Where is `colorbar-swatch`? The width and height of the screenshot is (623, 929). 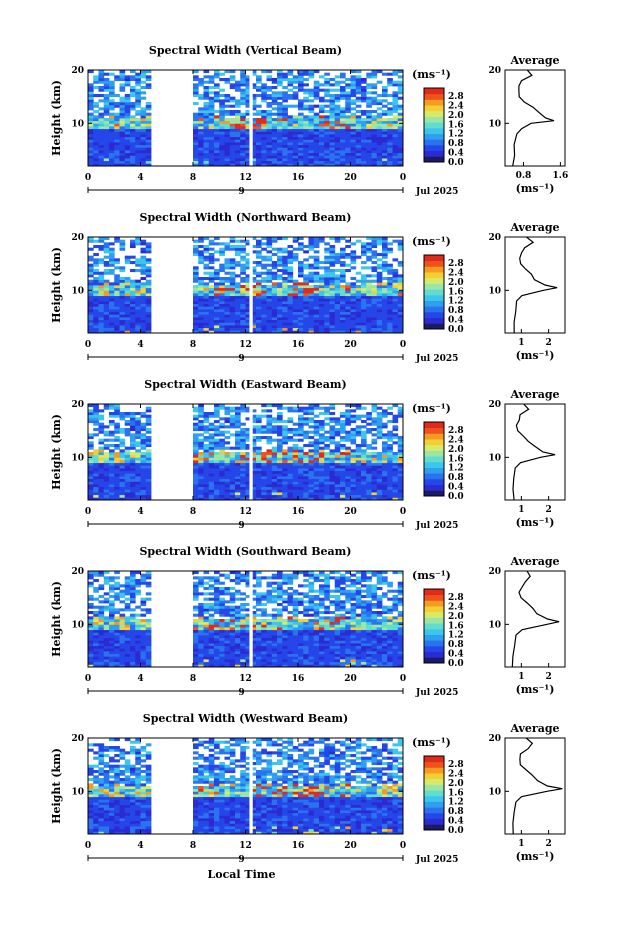
colorbar-swatch is located at coordinates (434, 425).